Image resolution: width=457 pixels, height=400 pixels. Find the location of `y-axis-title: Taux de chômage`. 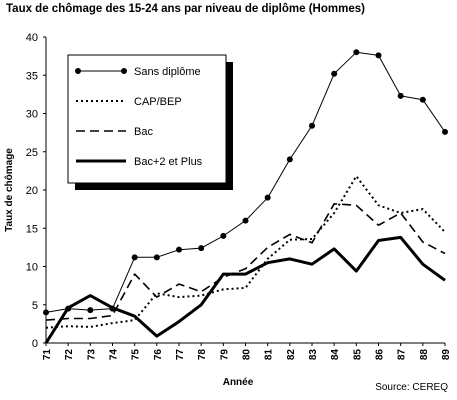

y-axis-title: Taux de chômage is located at coordinates (9, 190).